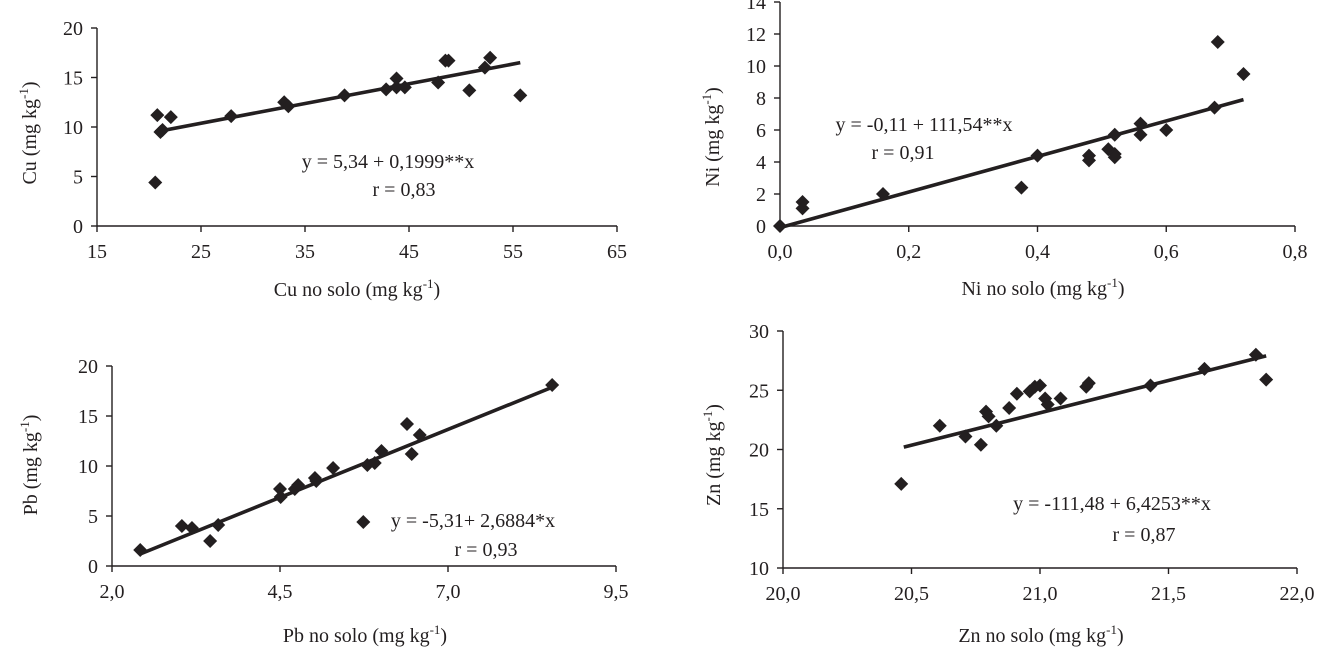  What do you see at coordinates (1295, 252) in the screenshot?
I see `x-tick-label: 0,8` at bounding box center [1295, 252].